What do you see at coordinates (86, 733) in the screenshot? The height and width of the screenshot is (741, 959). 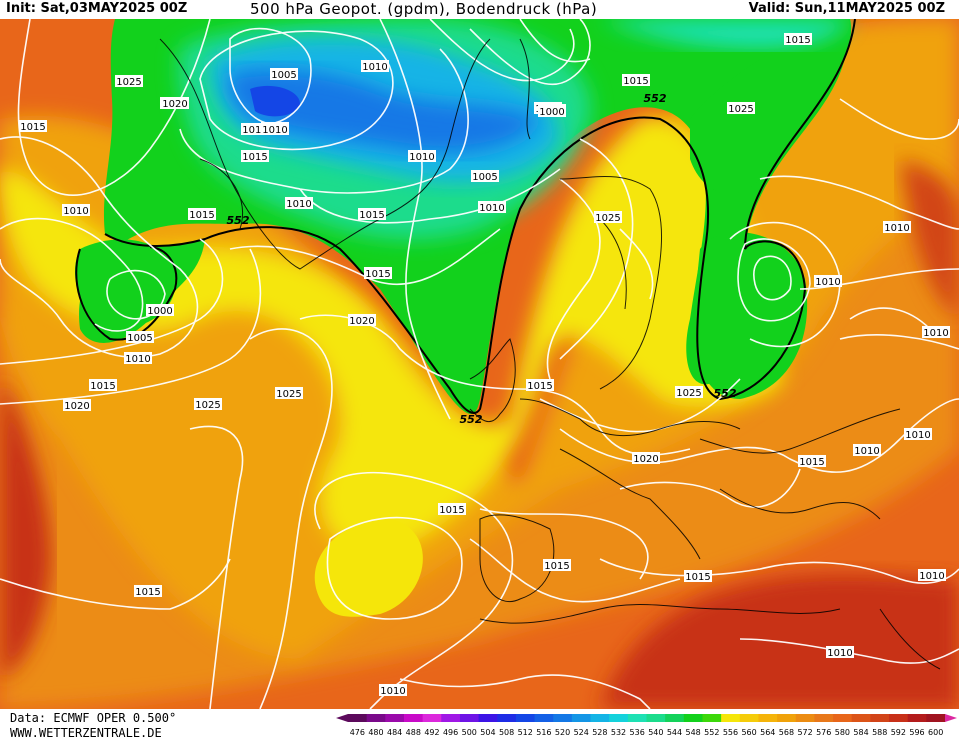 I see `website-link: WWW.WETTERZENTRALE.DE` at bounding box center [86, 733].